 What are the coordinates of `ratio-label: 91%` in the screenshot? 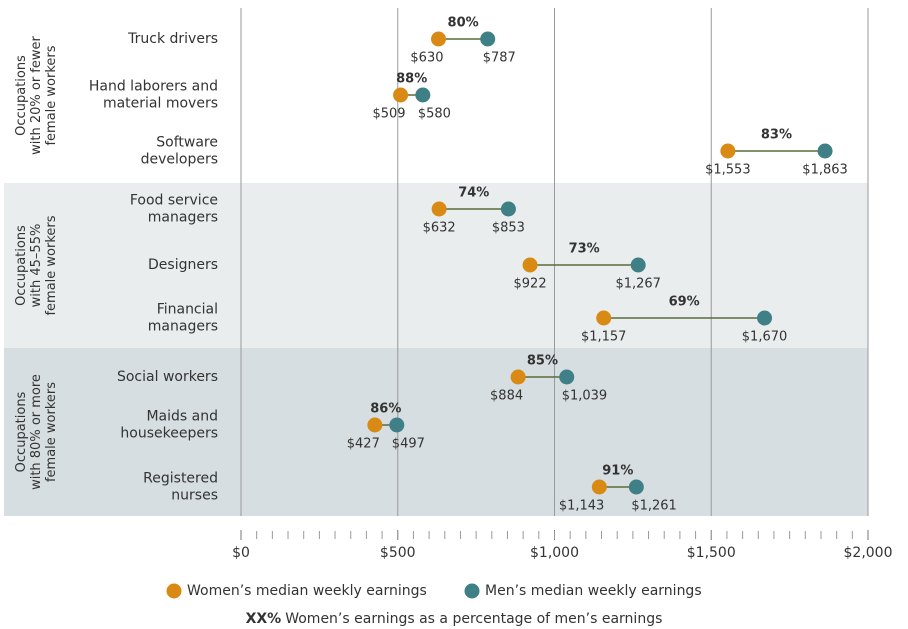 It's located at (617, 471).